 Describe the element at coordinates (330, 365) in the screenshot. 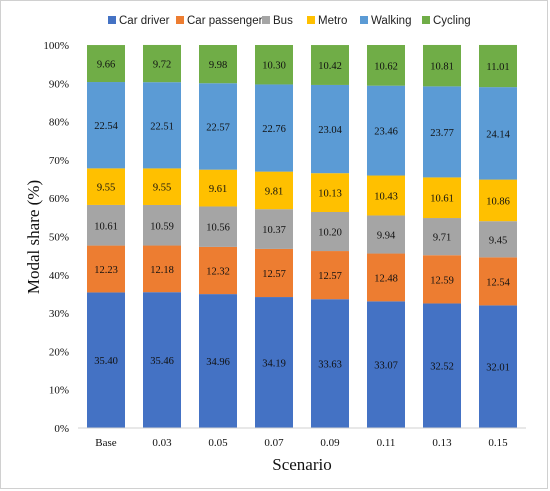

I see `data-label: 33.63` at that location.